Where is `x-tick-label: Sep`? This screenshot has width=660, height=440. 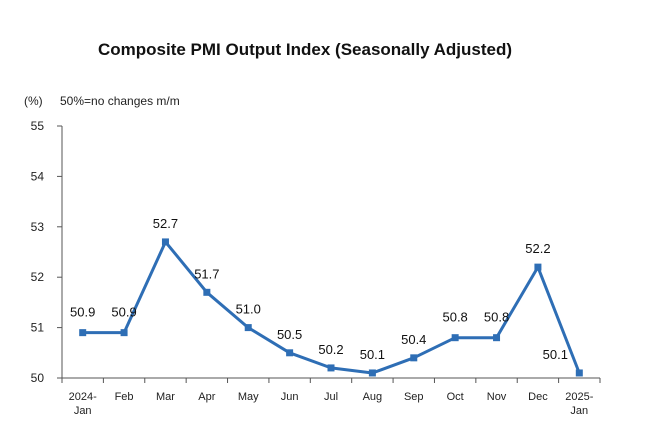
x-tick-label: Sep is located at coordinates (414, 397).